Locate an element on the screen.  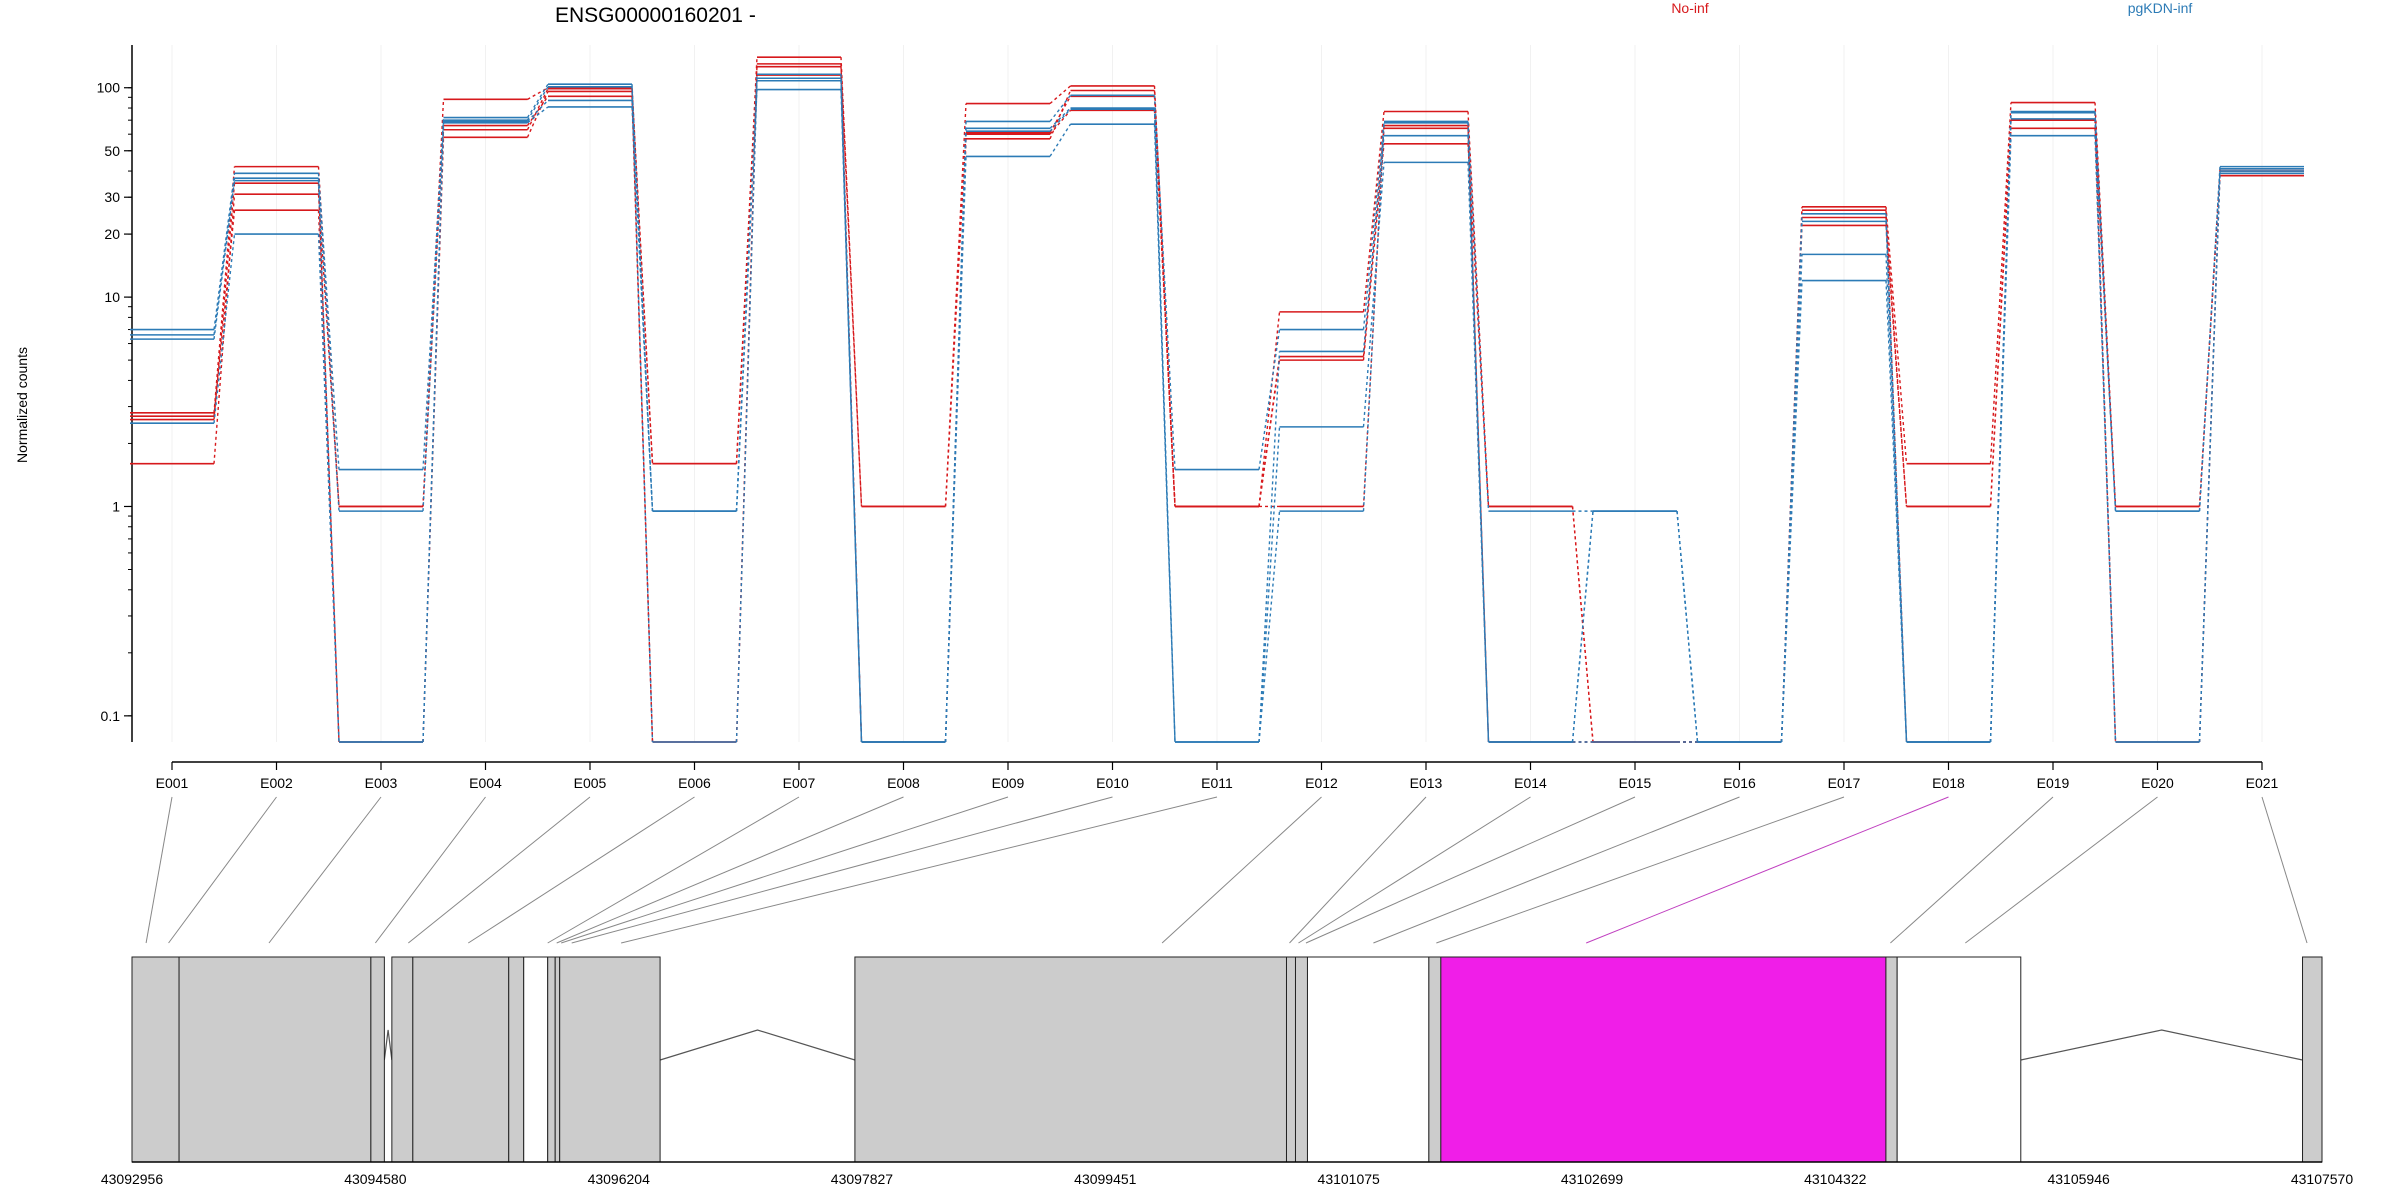
x-tick-label-e004: E004 is located at coordinates (485, 783).